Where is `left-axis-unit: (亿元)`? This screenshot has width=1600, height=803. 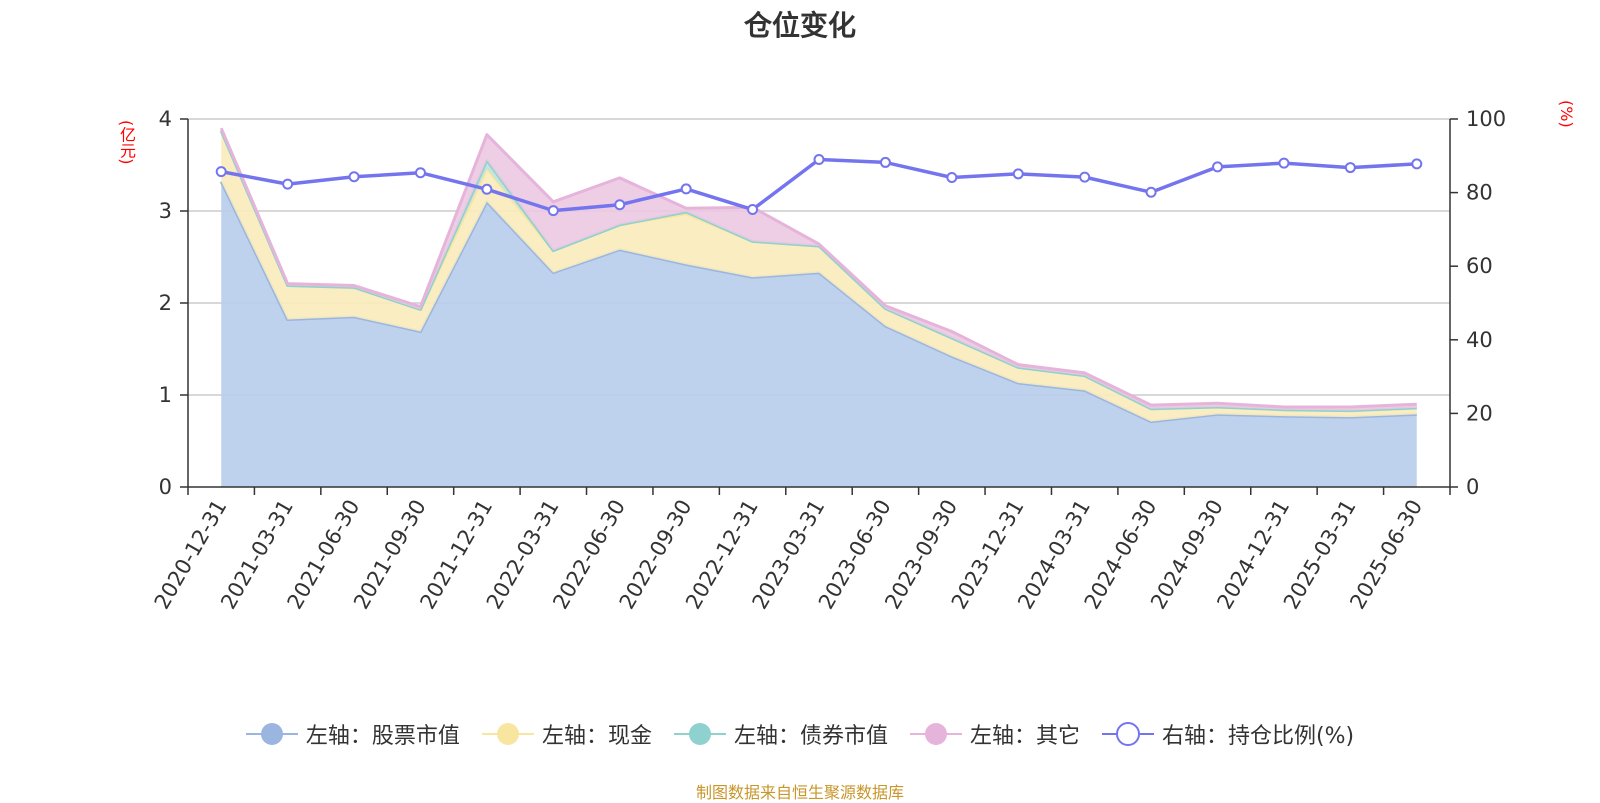 left-axis-unit: (亿元) is located at coordinates (126, 142).